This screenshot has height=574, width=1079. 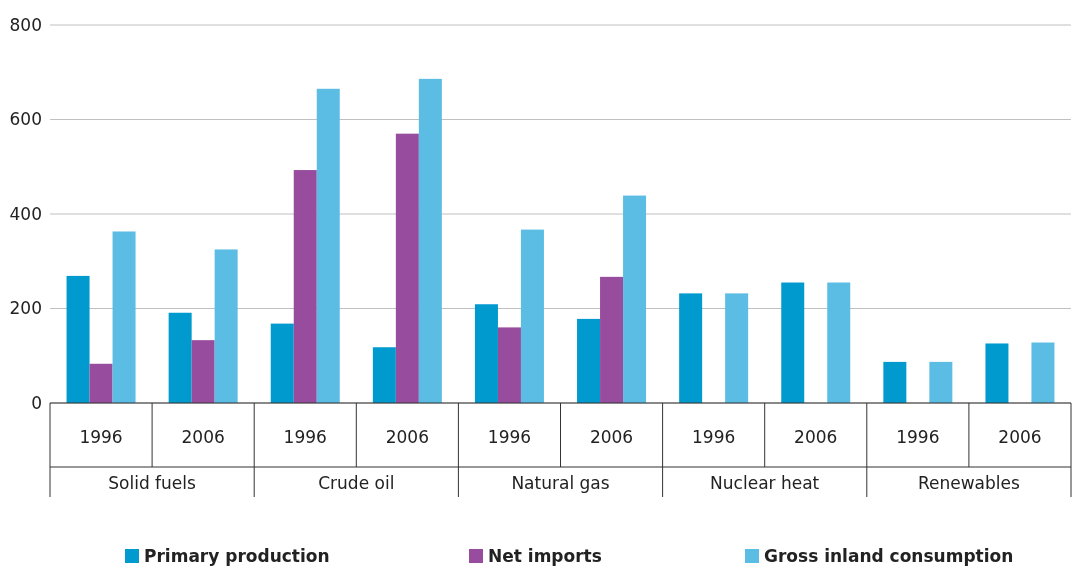 I want to click on y-tick-label: 800, so click(x=25, y=24).